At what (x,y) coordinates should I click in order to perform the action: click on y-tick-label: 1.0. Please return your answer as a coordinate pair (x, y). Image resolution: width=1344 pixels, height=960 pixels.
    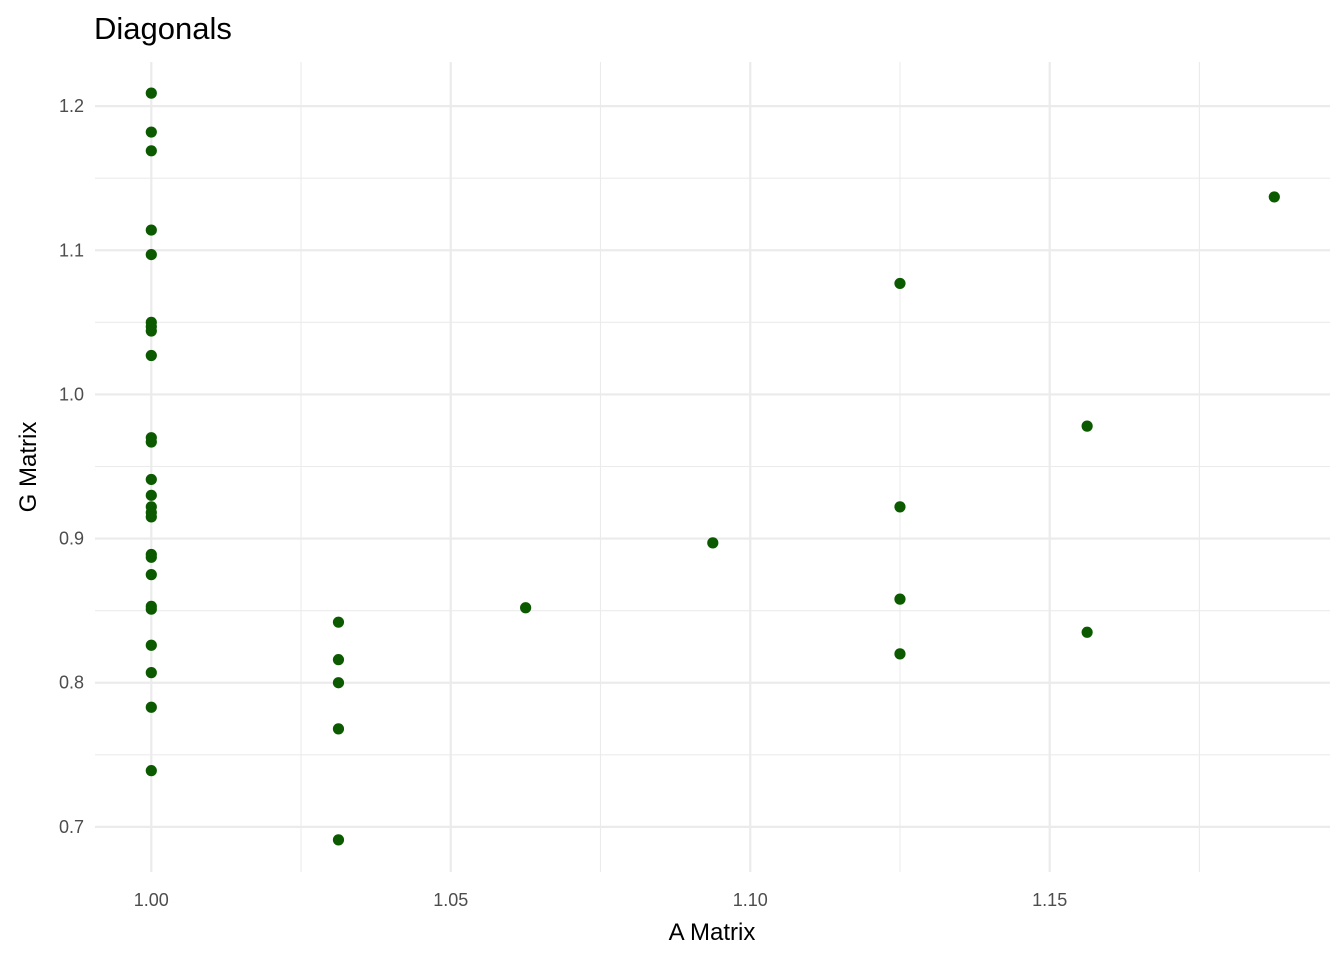
    Looking at the image, I should click on (71, 394).